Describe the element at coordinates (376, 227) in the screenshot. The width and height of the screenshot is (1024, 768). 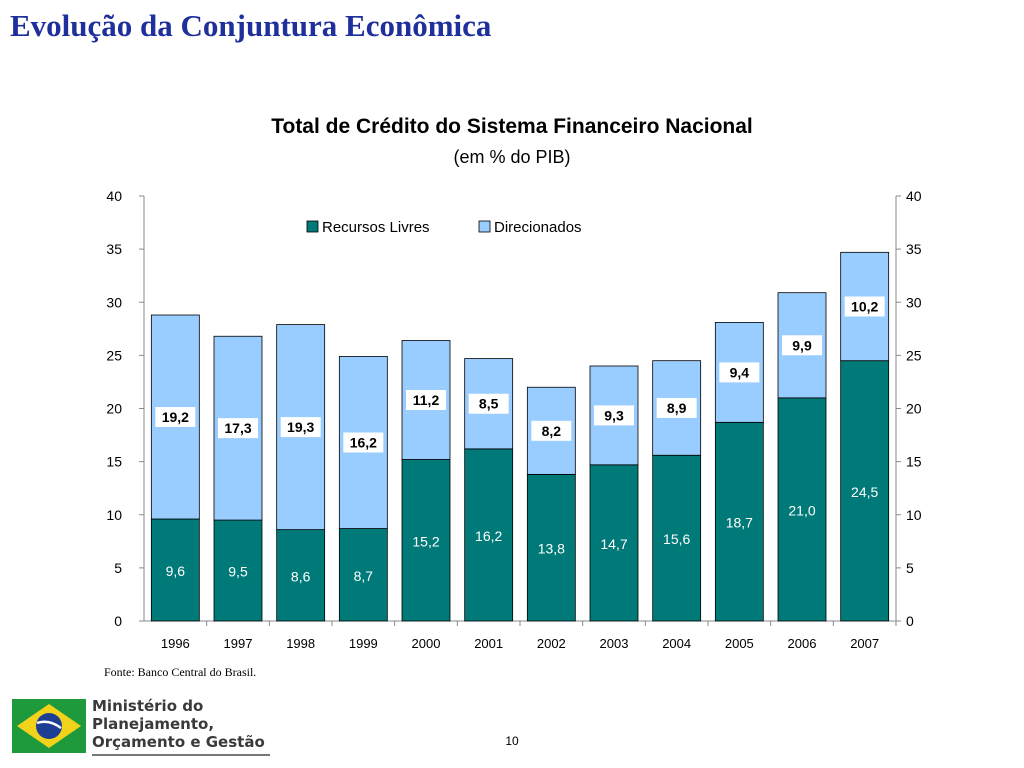
I see `legend-label-recursos-livres: Recursos Livres` at that location.